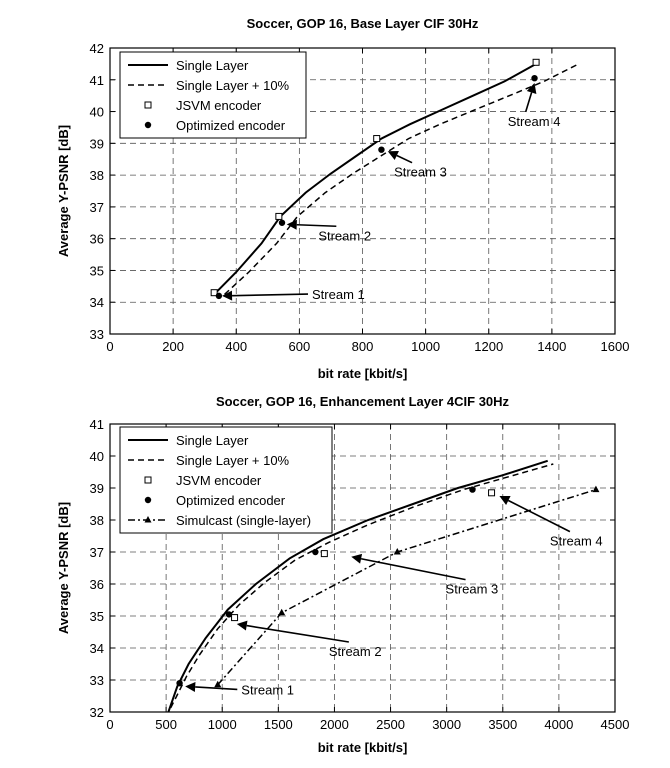 The image size is (670, 768). What do you see at coordinates (97, 680) in the screenshot?
I see `y-tick-label: 33` at bounding box center [97, 680].